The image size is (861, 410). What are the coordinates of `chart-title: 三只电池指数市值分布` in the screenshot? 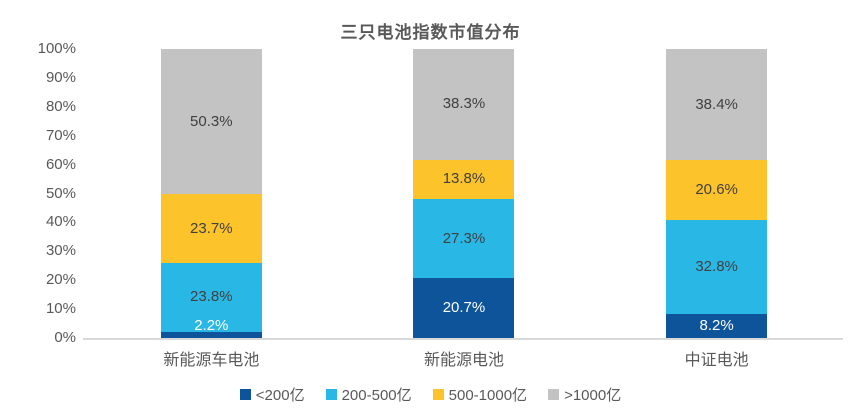 It's located at (430, 32).